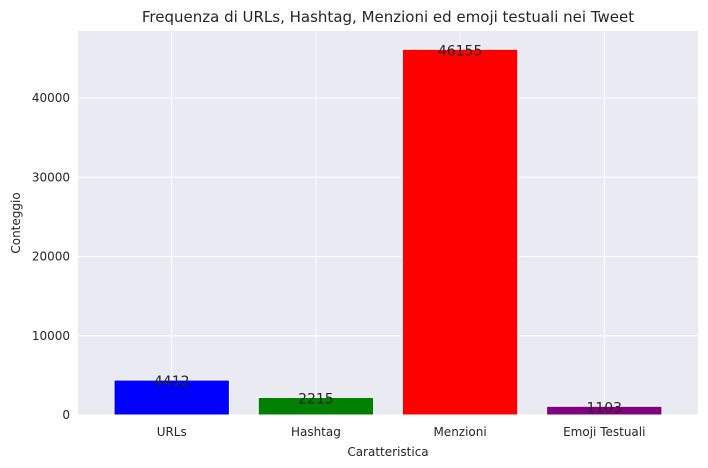 The width and height of the screenshot is (708, 468). I want to click on y-tick-label: 10000, so click(51, 336).